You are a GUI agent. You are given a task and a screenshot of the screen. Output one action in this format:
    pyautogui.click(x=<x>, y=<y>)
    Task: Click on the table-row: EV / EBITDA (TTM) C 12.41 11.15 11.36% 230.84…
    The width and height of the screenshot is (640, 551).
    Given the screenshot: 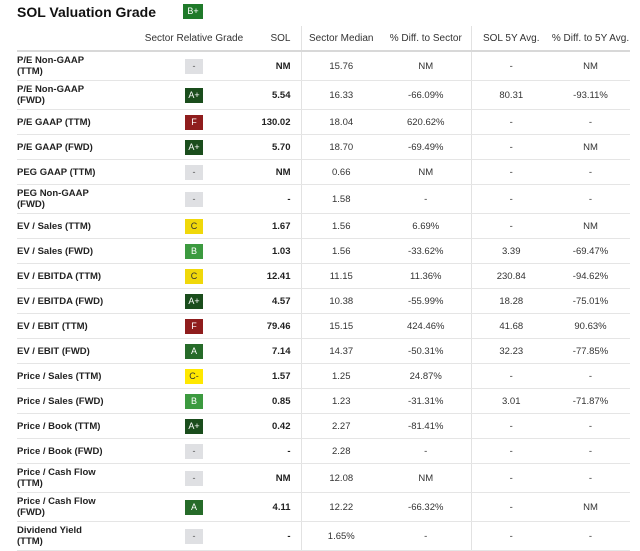 What is the action you would take?
    pyautogui.click(x=323, y=276)
    